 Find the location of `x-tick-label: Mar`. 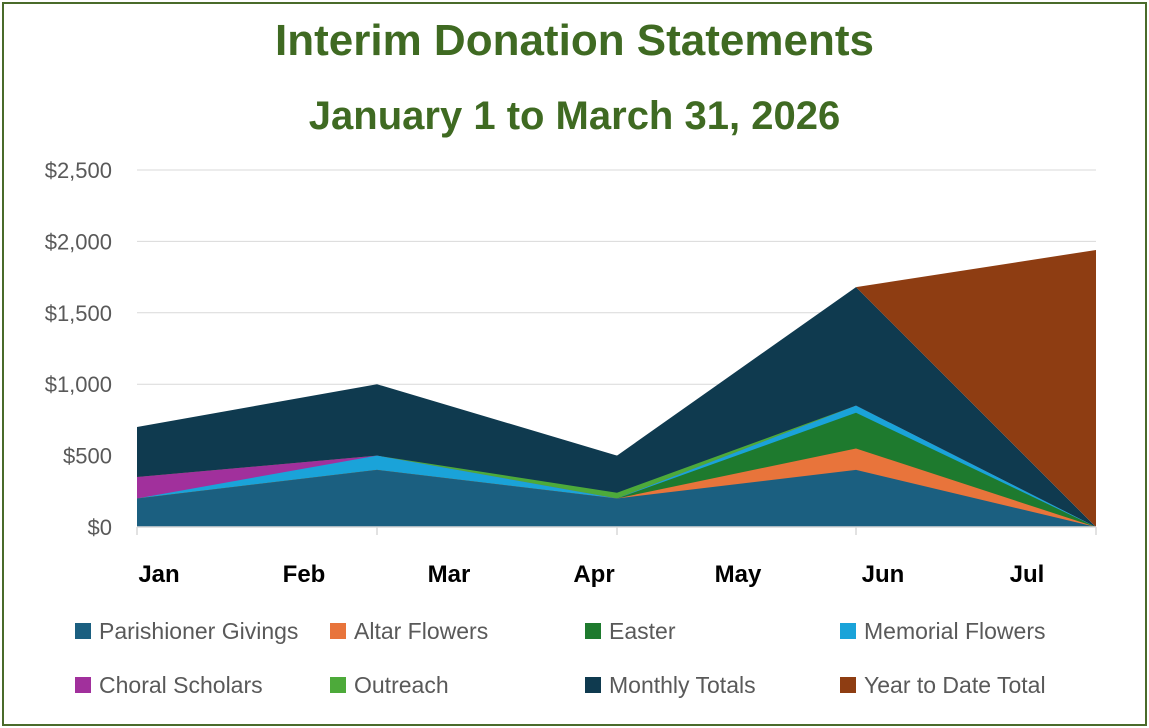

x-tick-label: Mar is located at coordinates (449, 574).